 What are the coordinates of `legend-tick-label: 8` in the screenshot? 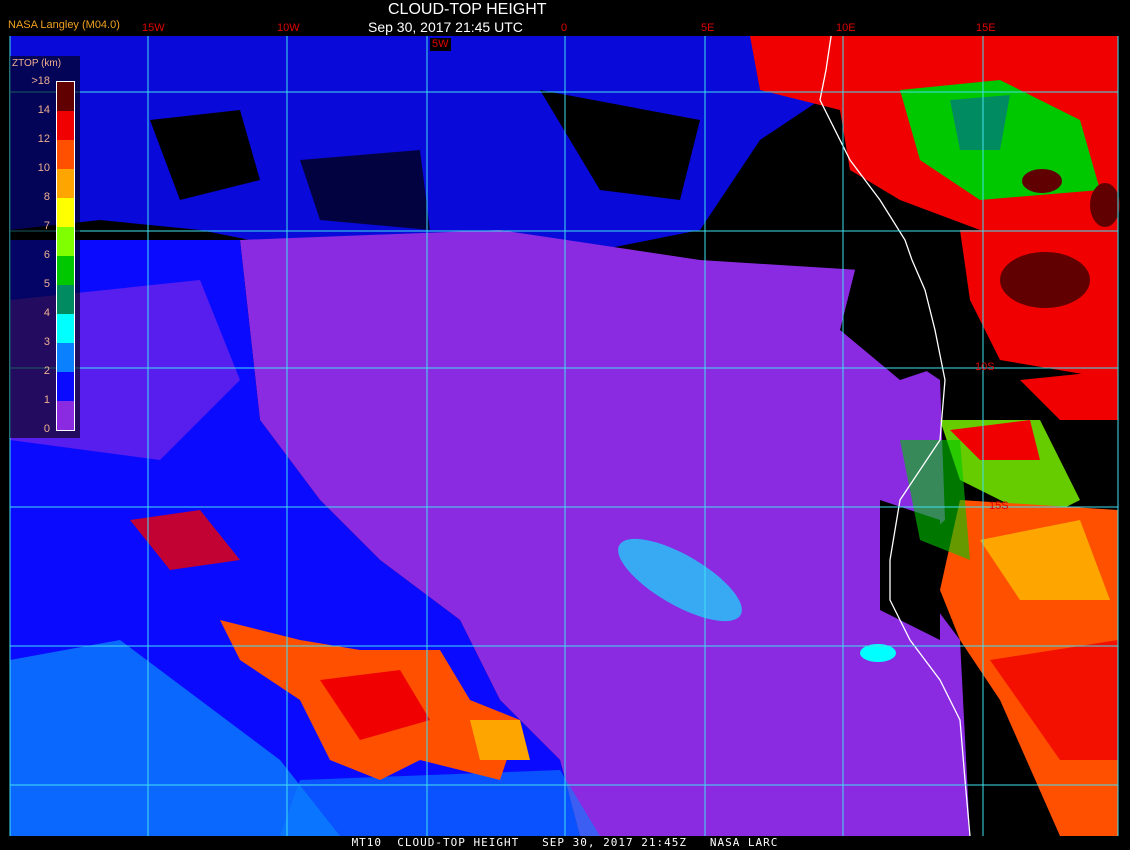 It's located at (46, 197).